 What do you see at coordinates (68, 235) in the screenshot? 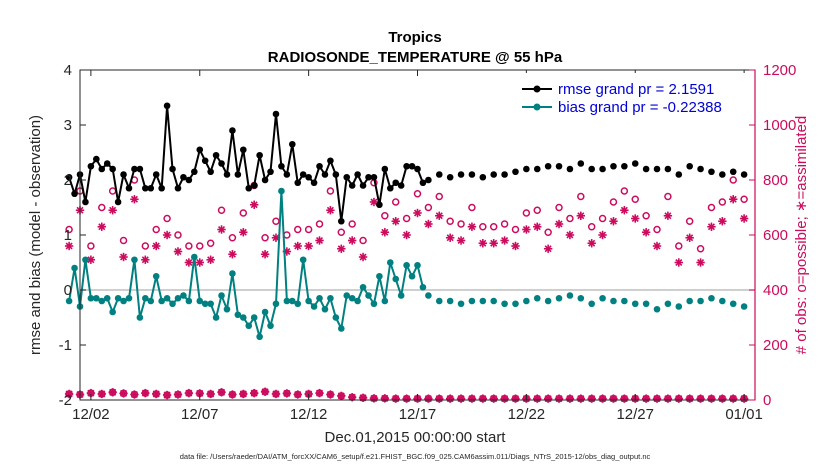
I see `y-tick-label-left: 1` at bounding box center [68, 235].